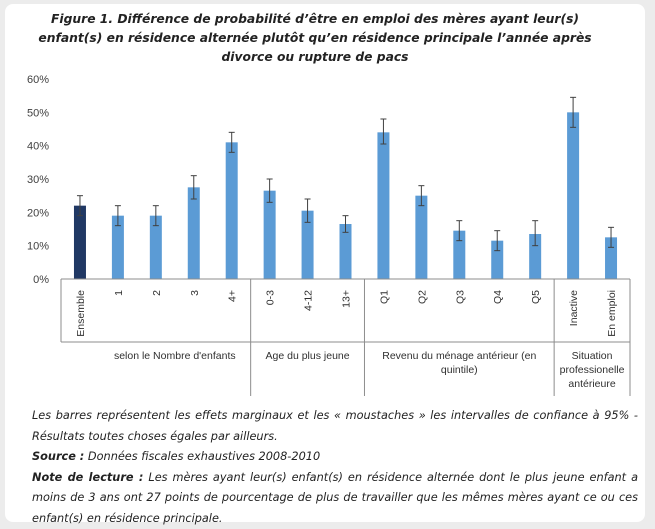 The image size is (655, 529). I want to click on reading-label: Note de lecture :, so click(87, 477).